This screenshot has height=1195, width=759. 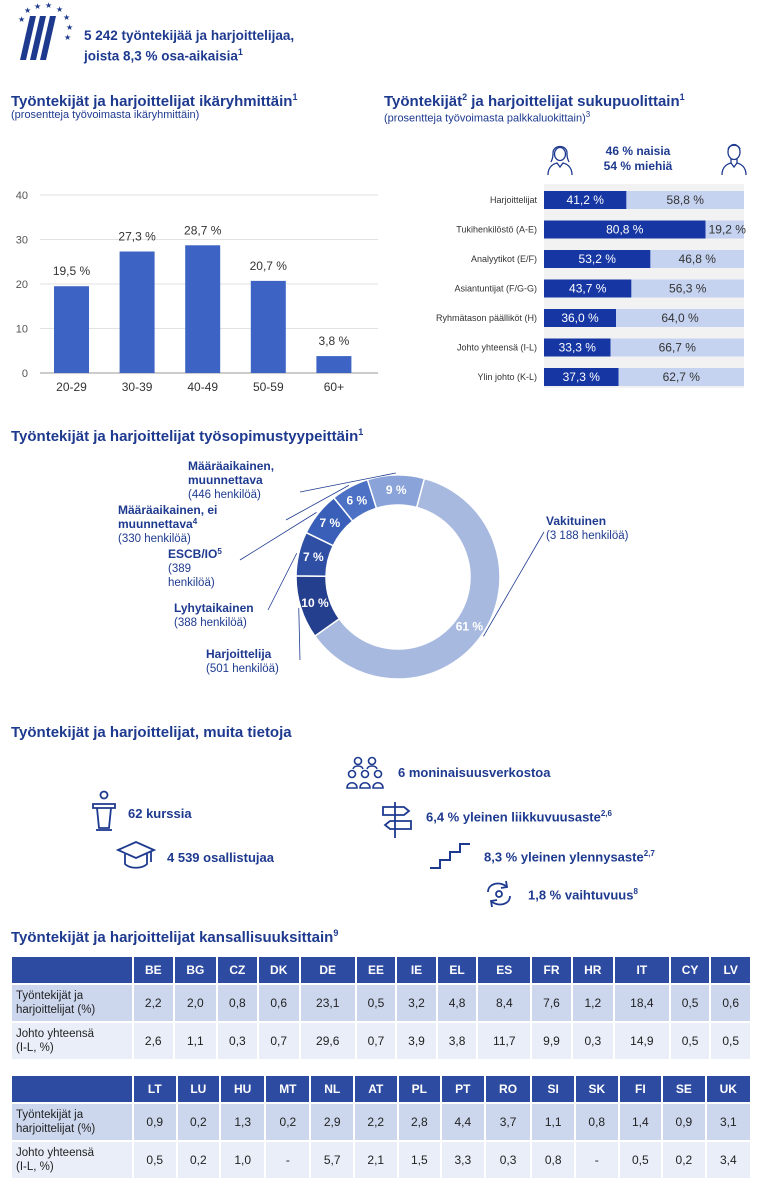 I want to click on header-line-2: joista 8,3 % osa-aikaisia1, so click(x=163, y=55).